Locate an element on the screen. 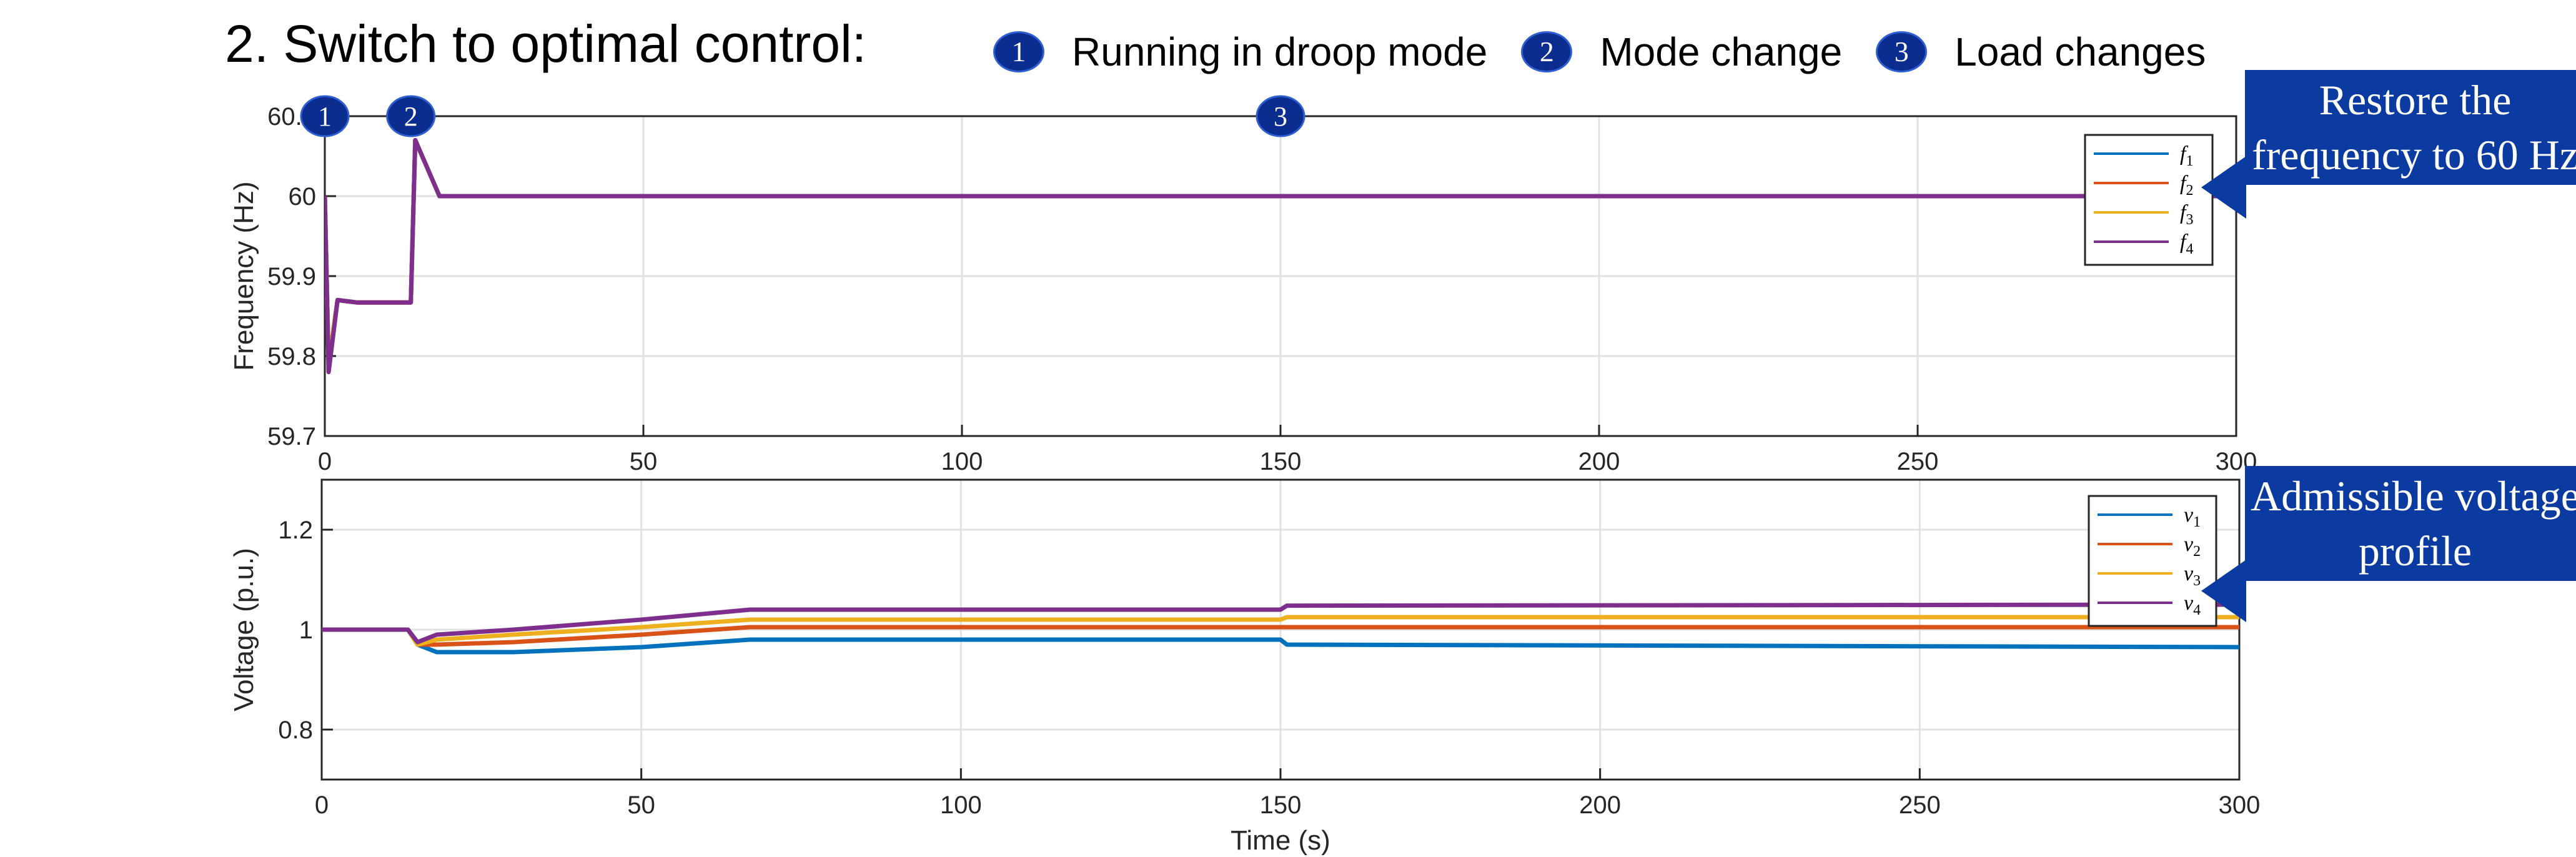 This screenshot has width=2576, height=857. y-tick-label: 59.7 is located at coordinates (291, 436).